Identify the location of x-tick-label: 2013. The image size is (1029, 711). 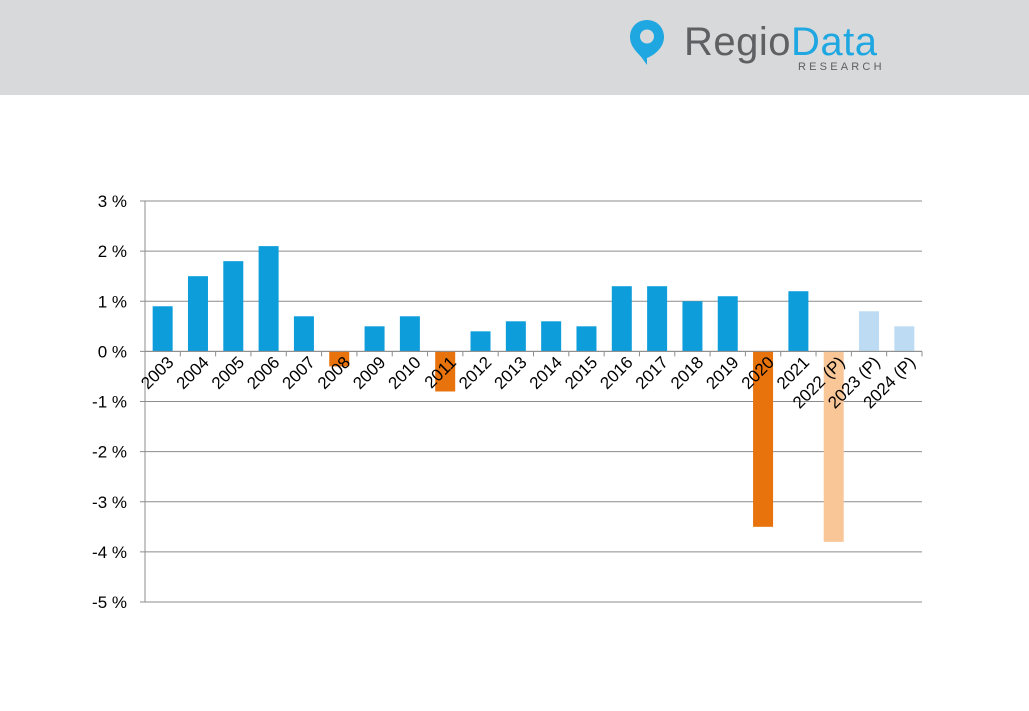
(510, 373).